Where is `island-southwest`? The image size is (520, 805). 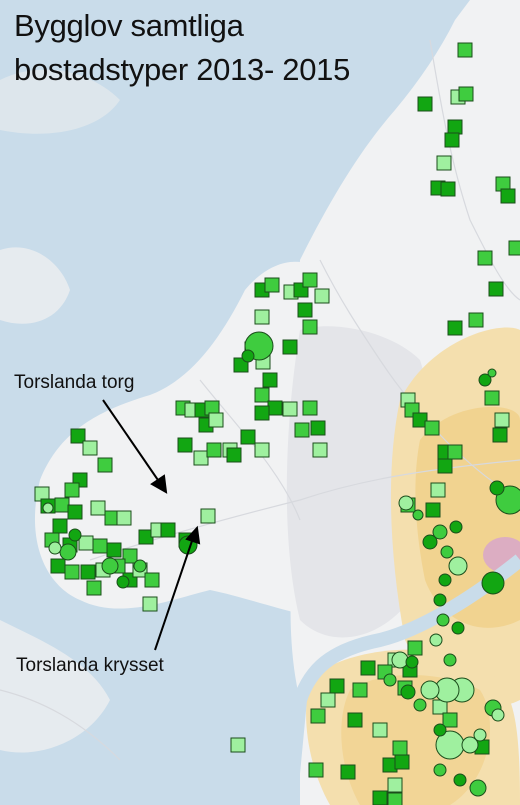
island-southwest is located at coordinates (55, 686).